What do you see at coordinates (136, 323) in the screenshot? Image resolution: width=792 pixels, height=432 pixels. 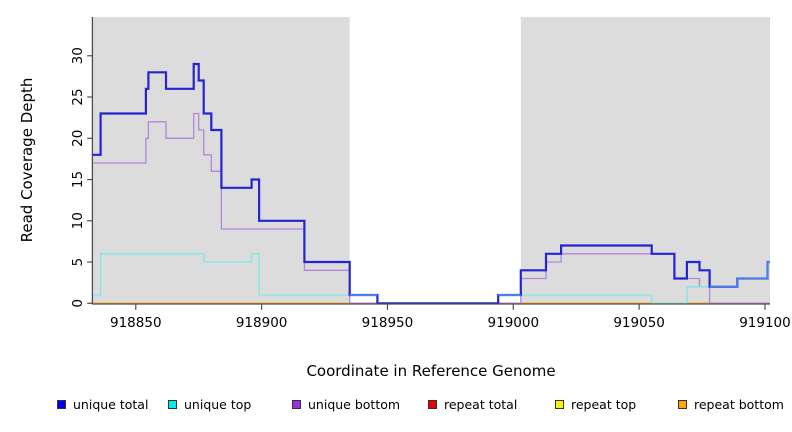 I see `x-tick-label: 918850` at bounding box center [136, 323].